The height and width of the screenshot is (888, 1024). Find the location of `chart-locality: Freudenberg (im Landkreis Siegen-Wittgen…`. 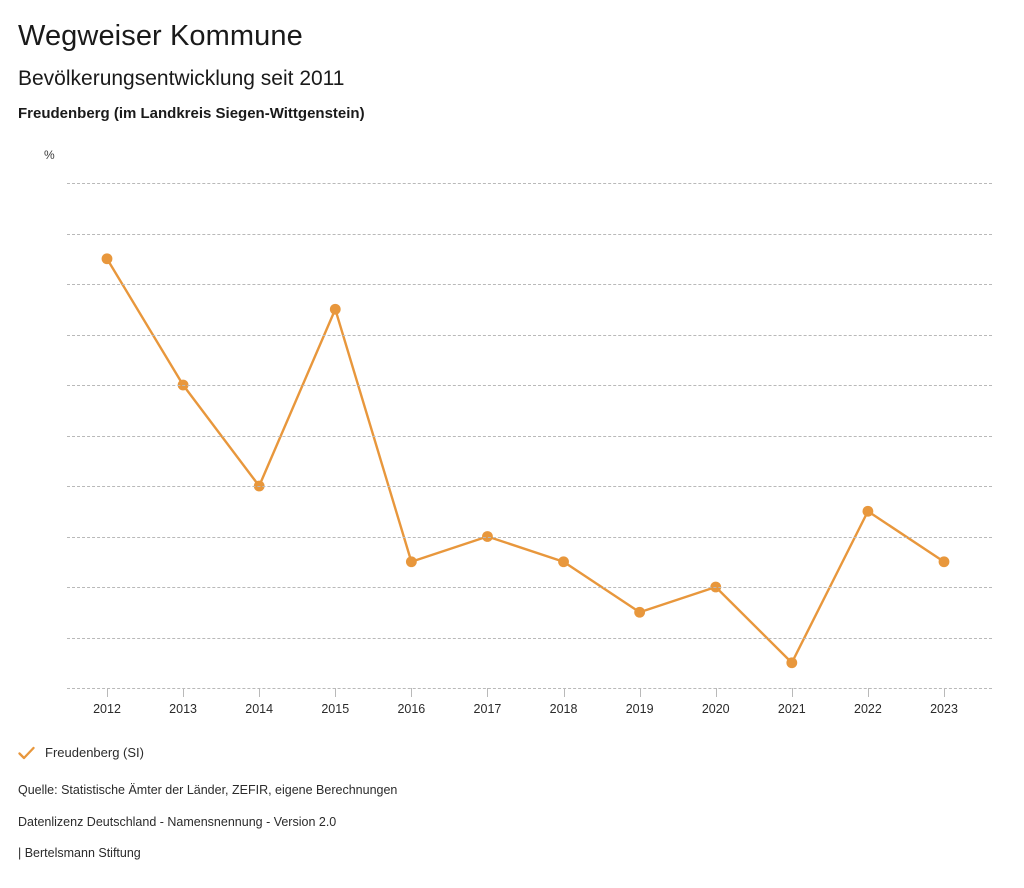

chart-locality: Freudenberg (im Landkreis Siegen-Wittgen… is located at coordinates (191, 113).